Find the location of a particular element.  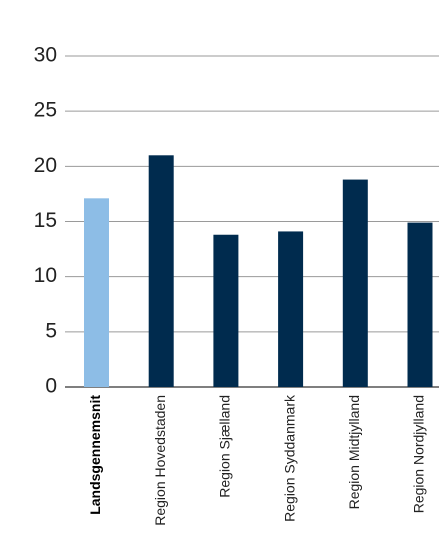

y-tick-label: 0 is located at coordinates (51, 386).